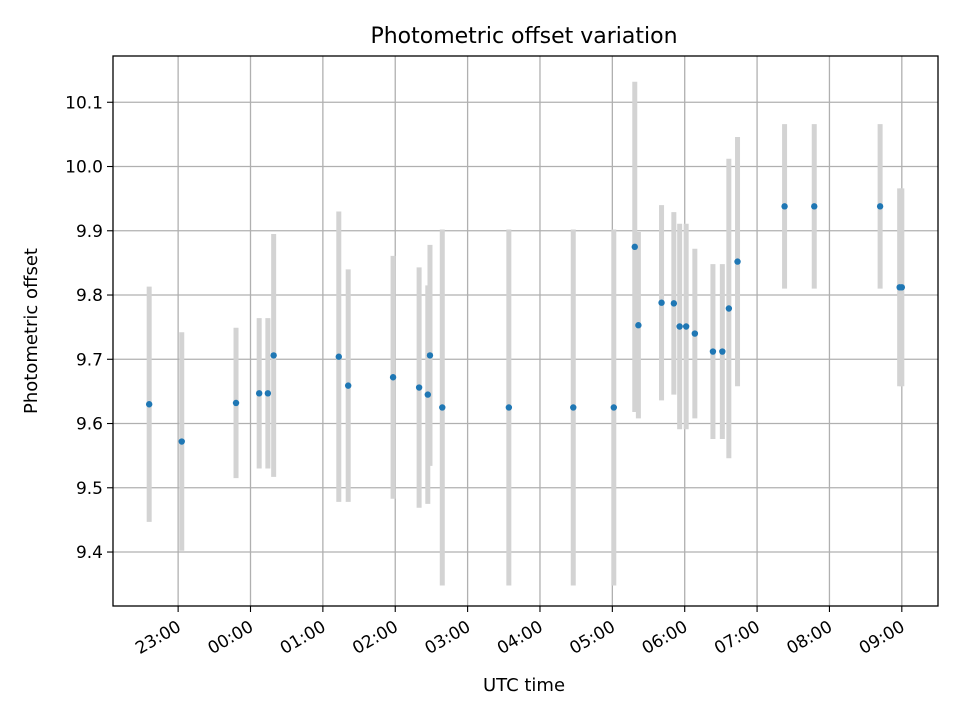 The width and height of the screenshot is (960, 720). Describe the element at coordinates (882, 638) in the screenshot. I see `x-tick-label: 09:00` at that location.